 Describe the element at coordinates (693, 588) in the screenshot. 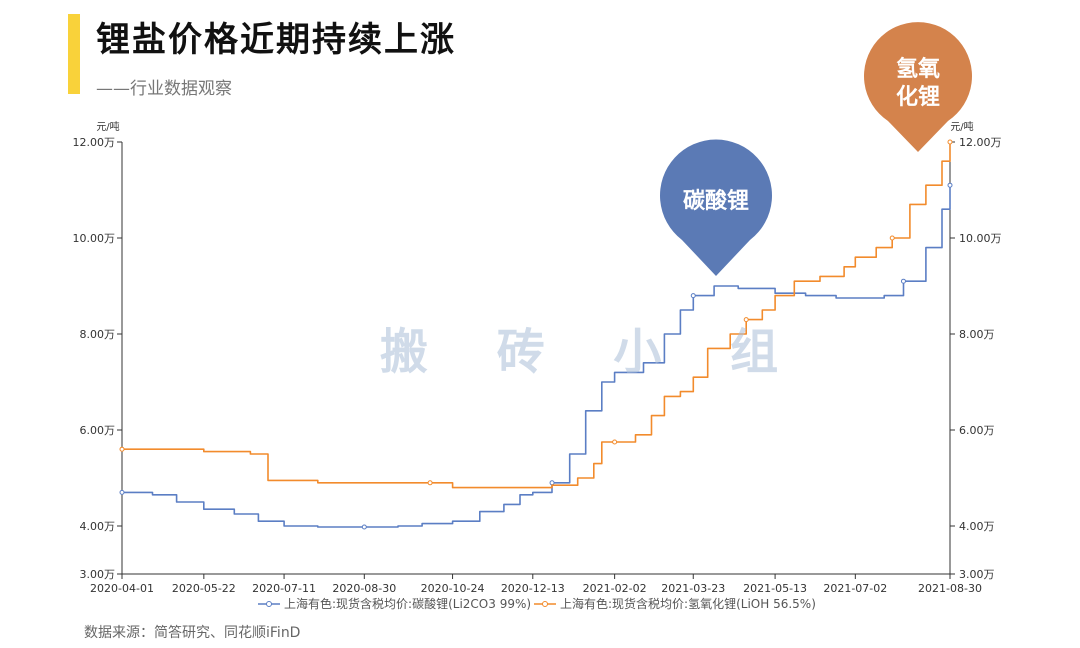

I see `x-tick-label: 2021-03-23` at that location.